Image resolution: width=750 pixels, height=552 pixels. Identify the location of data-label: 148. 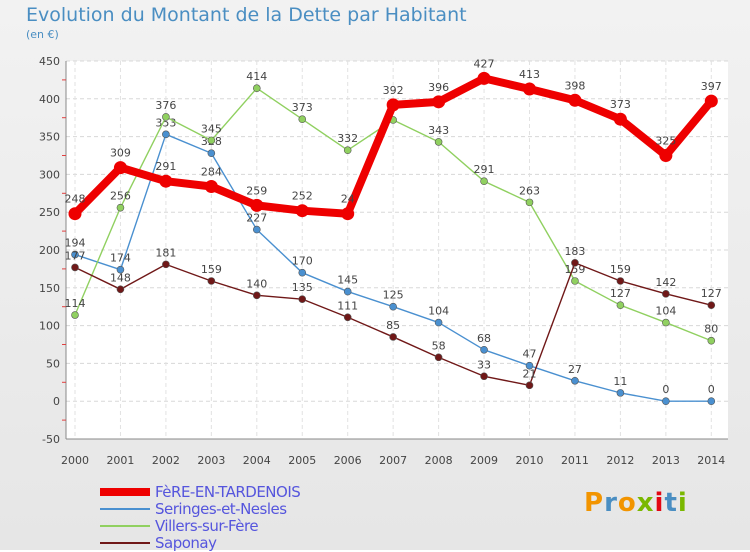
(120, 277).